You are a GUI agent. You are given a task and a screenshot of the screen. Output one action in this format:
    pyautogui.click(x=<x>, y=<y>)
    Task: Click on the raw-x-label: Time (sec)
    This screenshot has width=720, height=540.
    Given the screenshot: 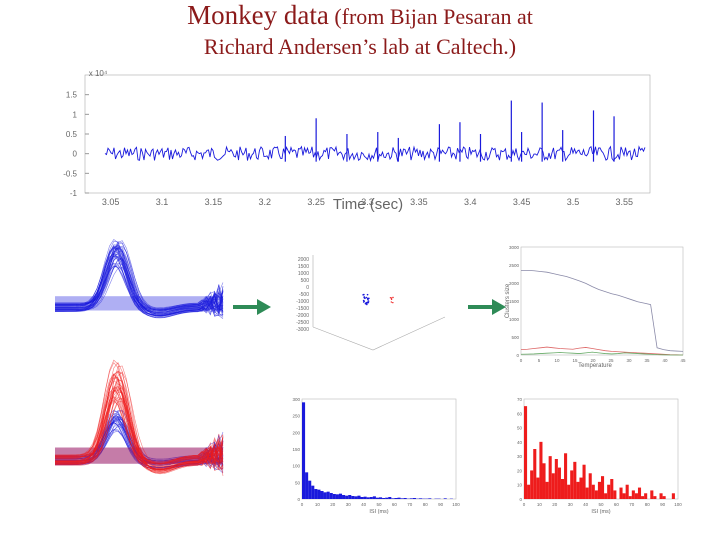 What is the action you would take?
    pyautogui.click(x=368, y=204)
    